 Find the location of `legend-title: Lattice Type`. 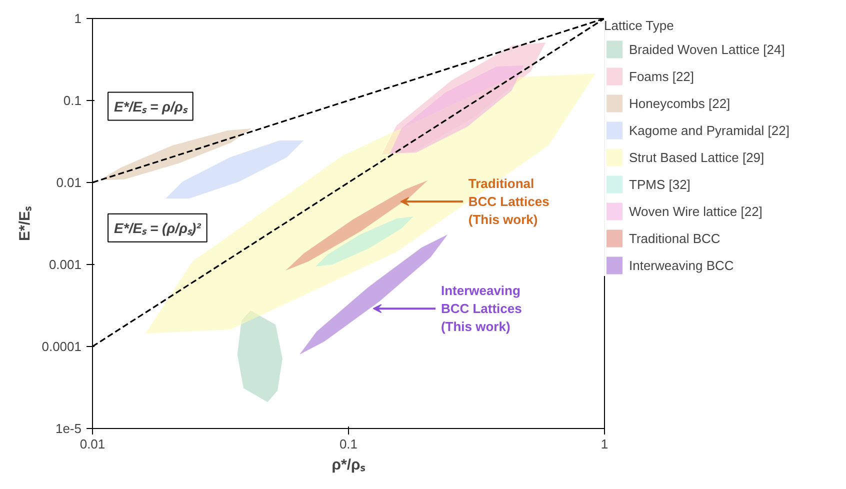

legend-title: Lattice Type is located at coordinates (639, 25).